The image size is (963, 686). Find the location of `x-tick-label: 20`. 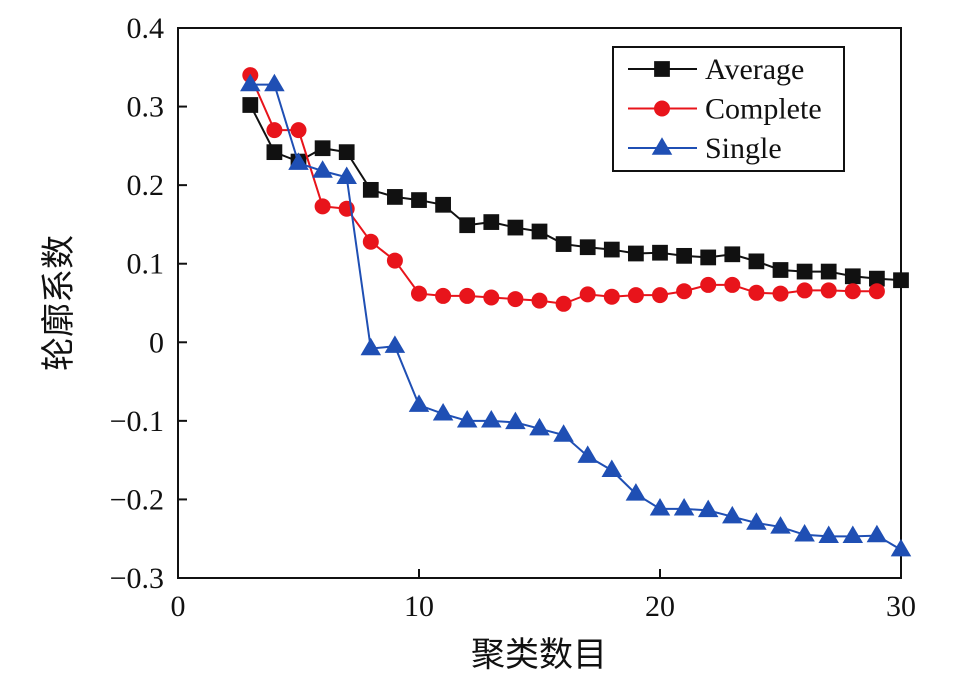

x-tick-label: 20 is located at coordinates (660, 606).